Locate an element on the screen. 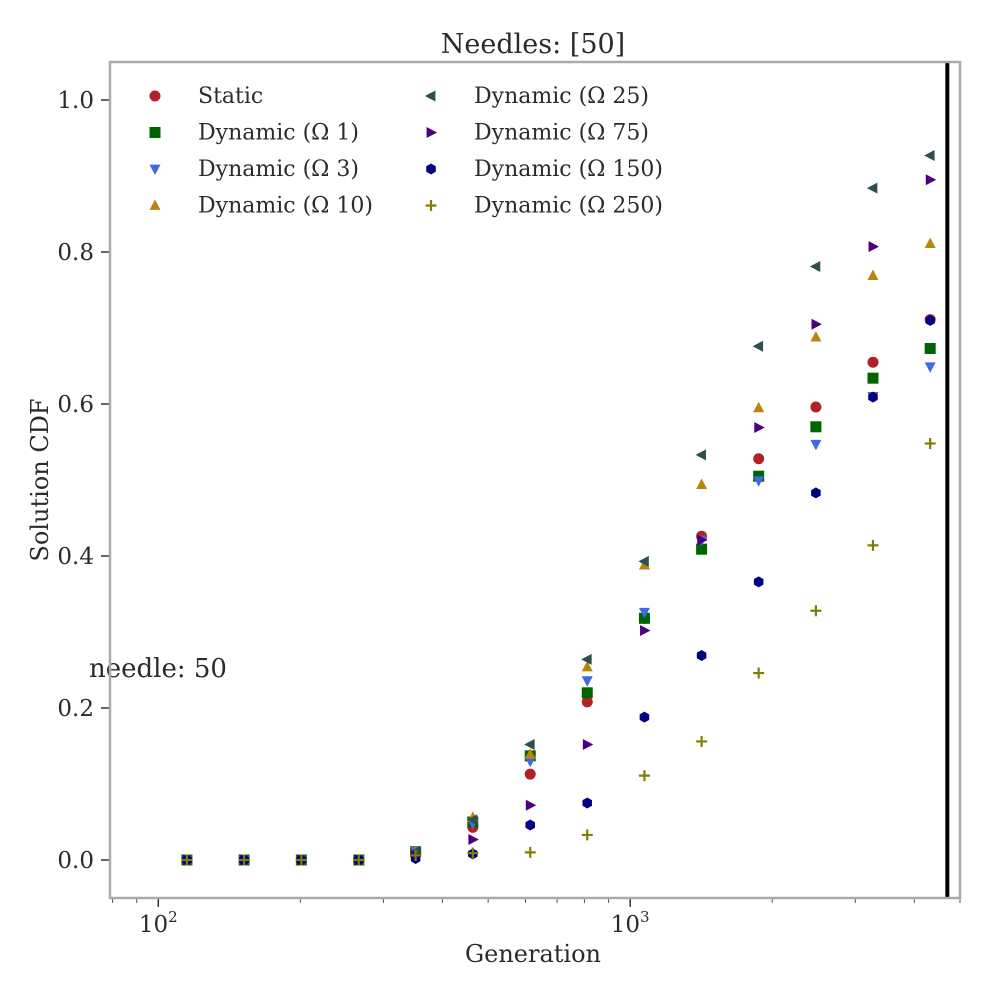 The image size is (1000, 1000). x-tick-label: 10² is located at coordinates (158, 923).